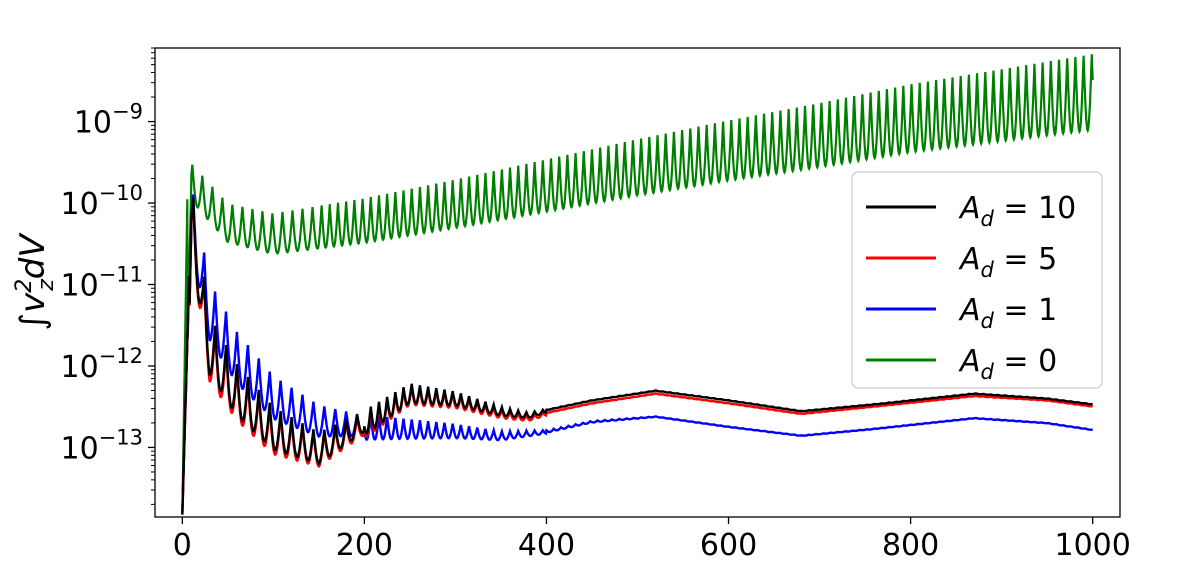 The width and height of the screenshot is (1196, 569). I want to click on y-axis-label: ∫v2zdV, so click(35, 281).